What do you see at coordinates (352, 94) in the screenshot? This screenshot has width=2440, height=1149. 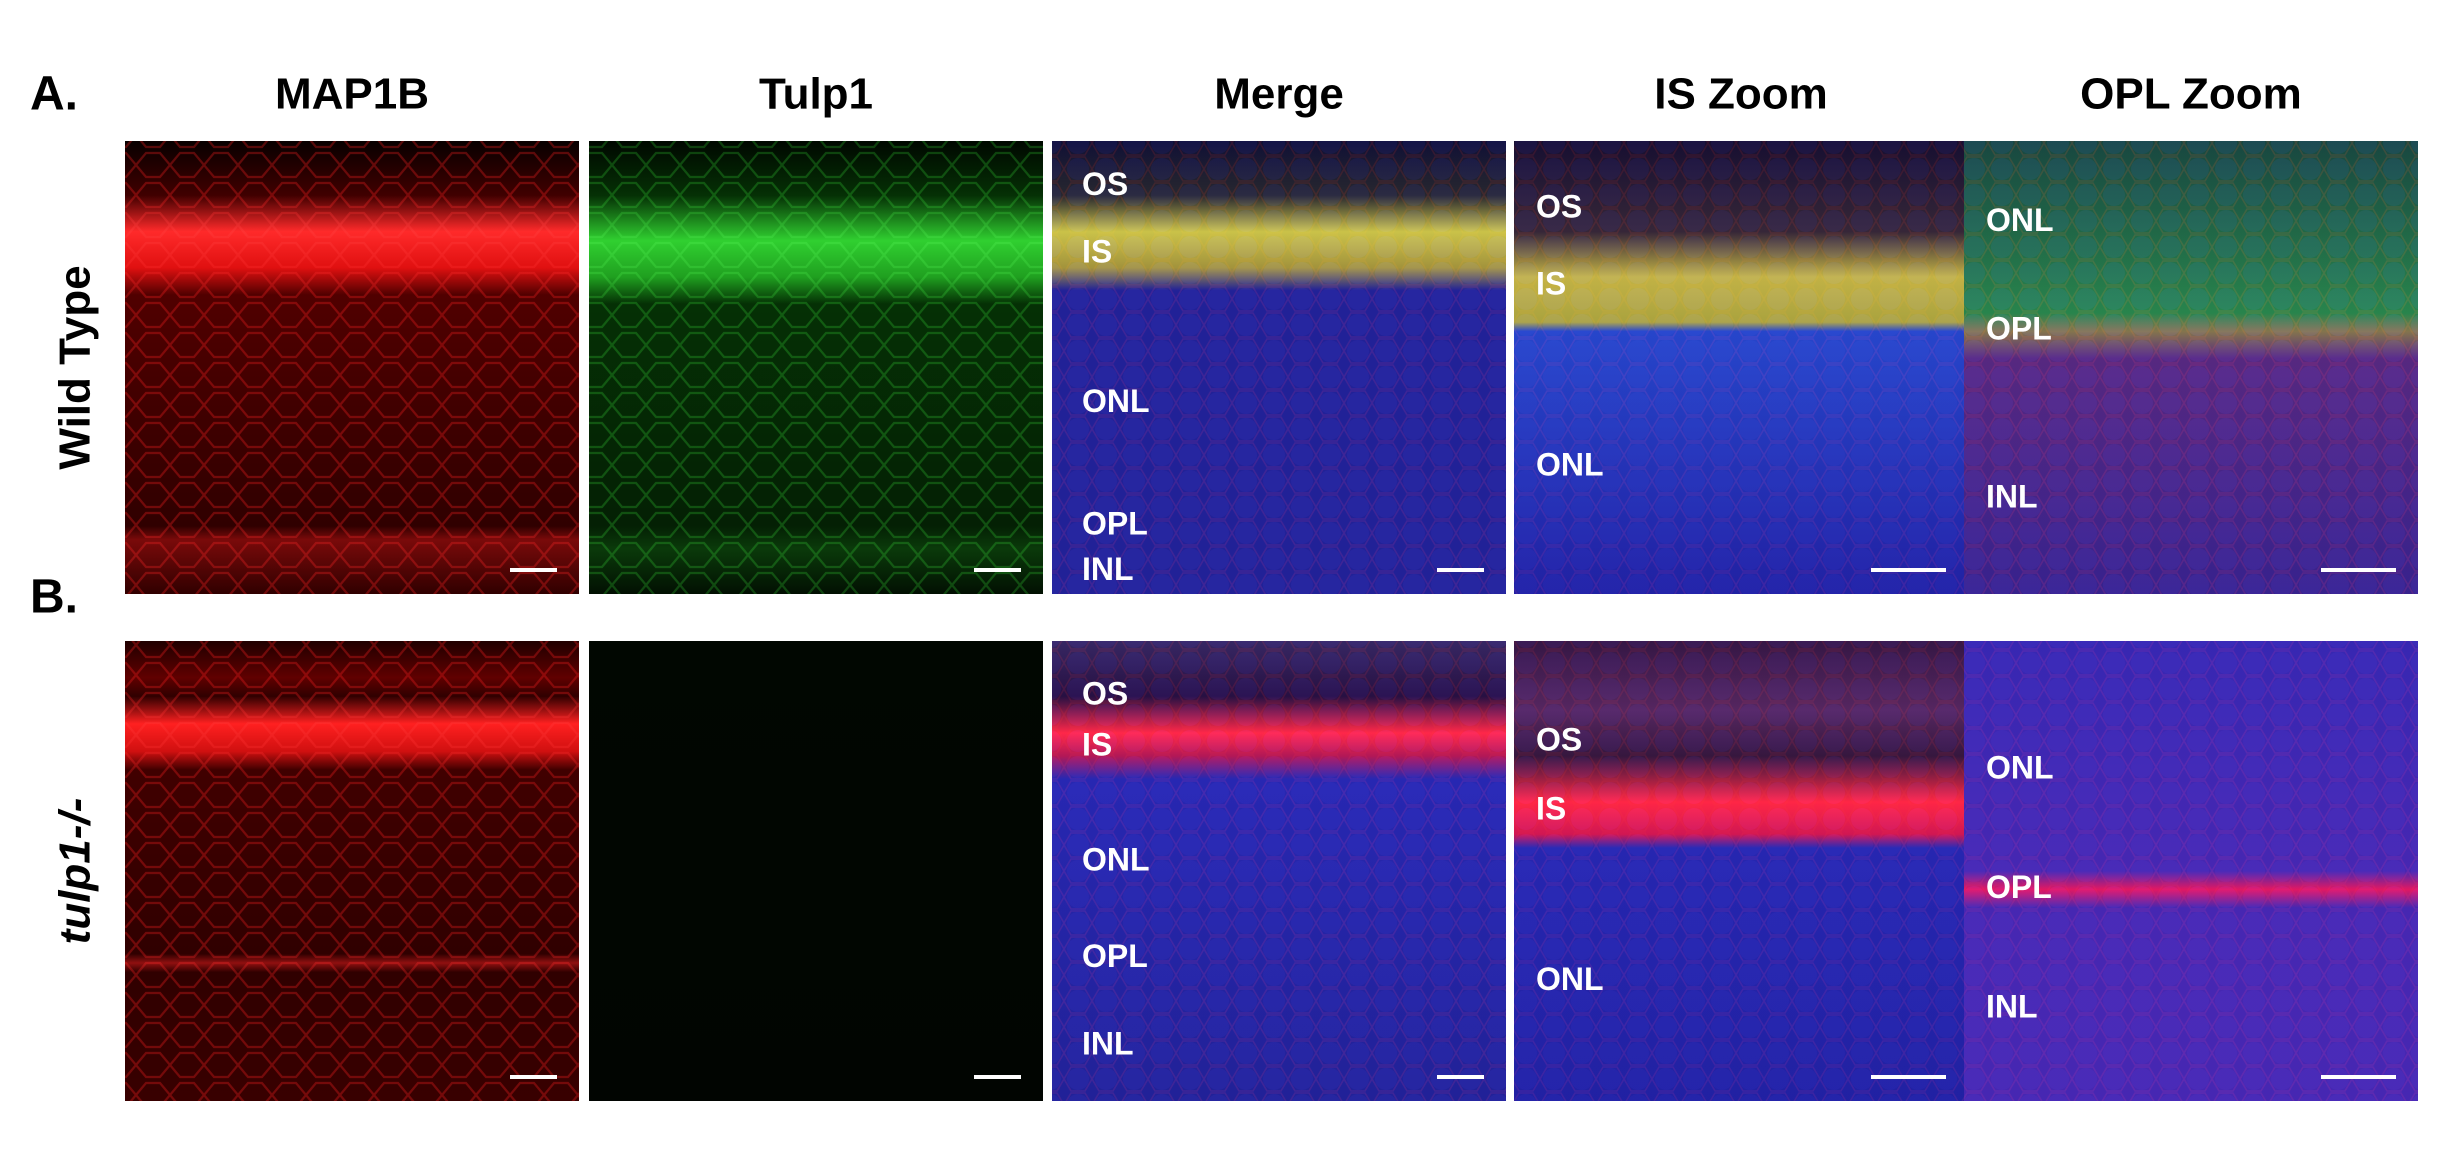 I see `column-header: MAP1B` at bounding box center [352, 94].